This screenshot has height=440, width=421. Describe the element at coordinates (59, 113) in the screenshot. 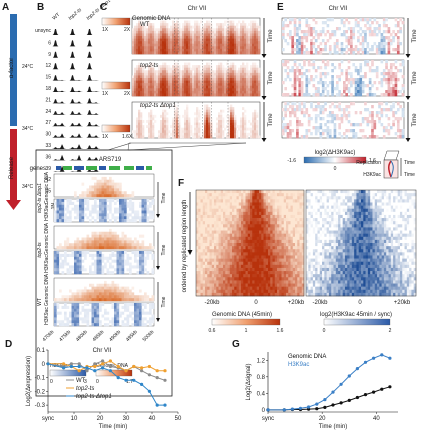

I see `facs-histogram` at that location.